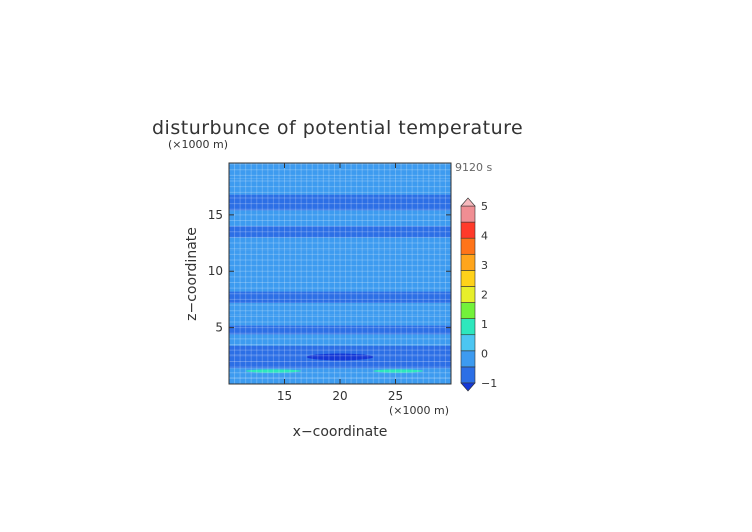 This screenshot has height=532, width=752. Describe the element at coordinates (340, 357) in the screenshot. I see `field-cool-blob` at that location.